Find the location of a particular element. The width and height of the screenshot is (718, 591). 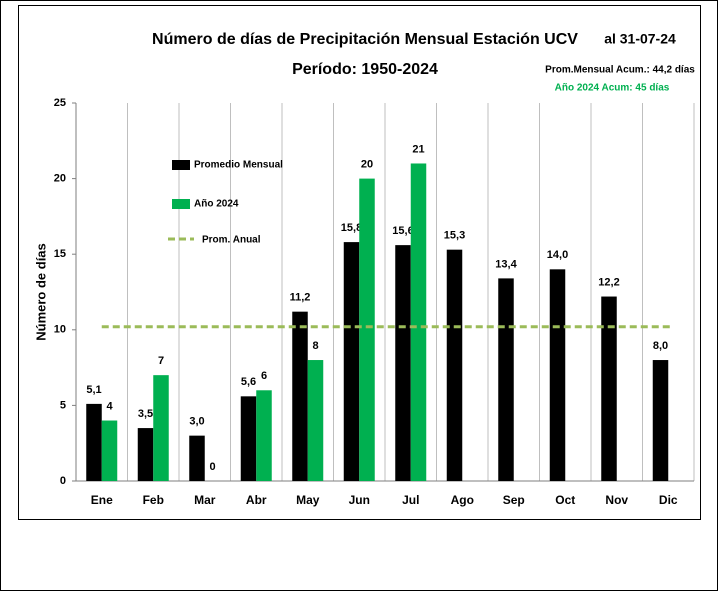

y-axis-label: Número de días is located at coordinates (40, 292).